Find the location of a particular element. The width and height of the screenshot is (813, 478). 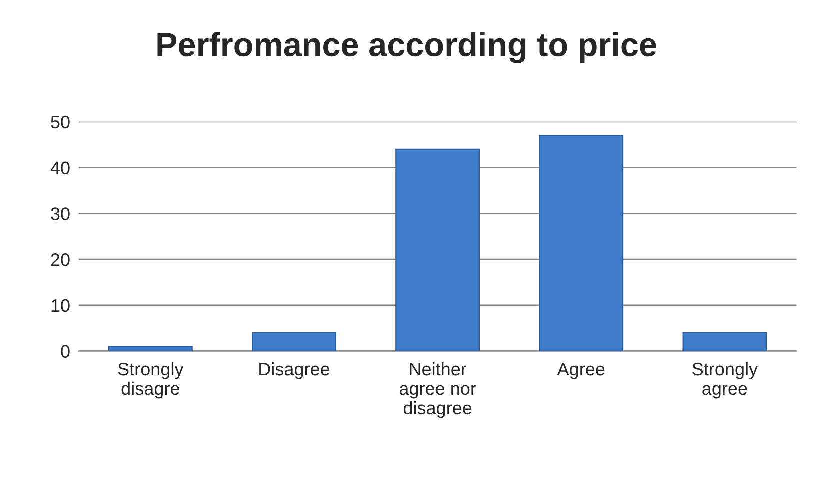

y-tick-label: 10 is located at coordinates (61, 305).